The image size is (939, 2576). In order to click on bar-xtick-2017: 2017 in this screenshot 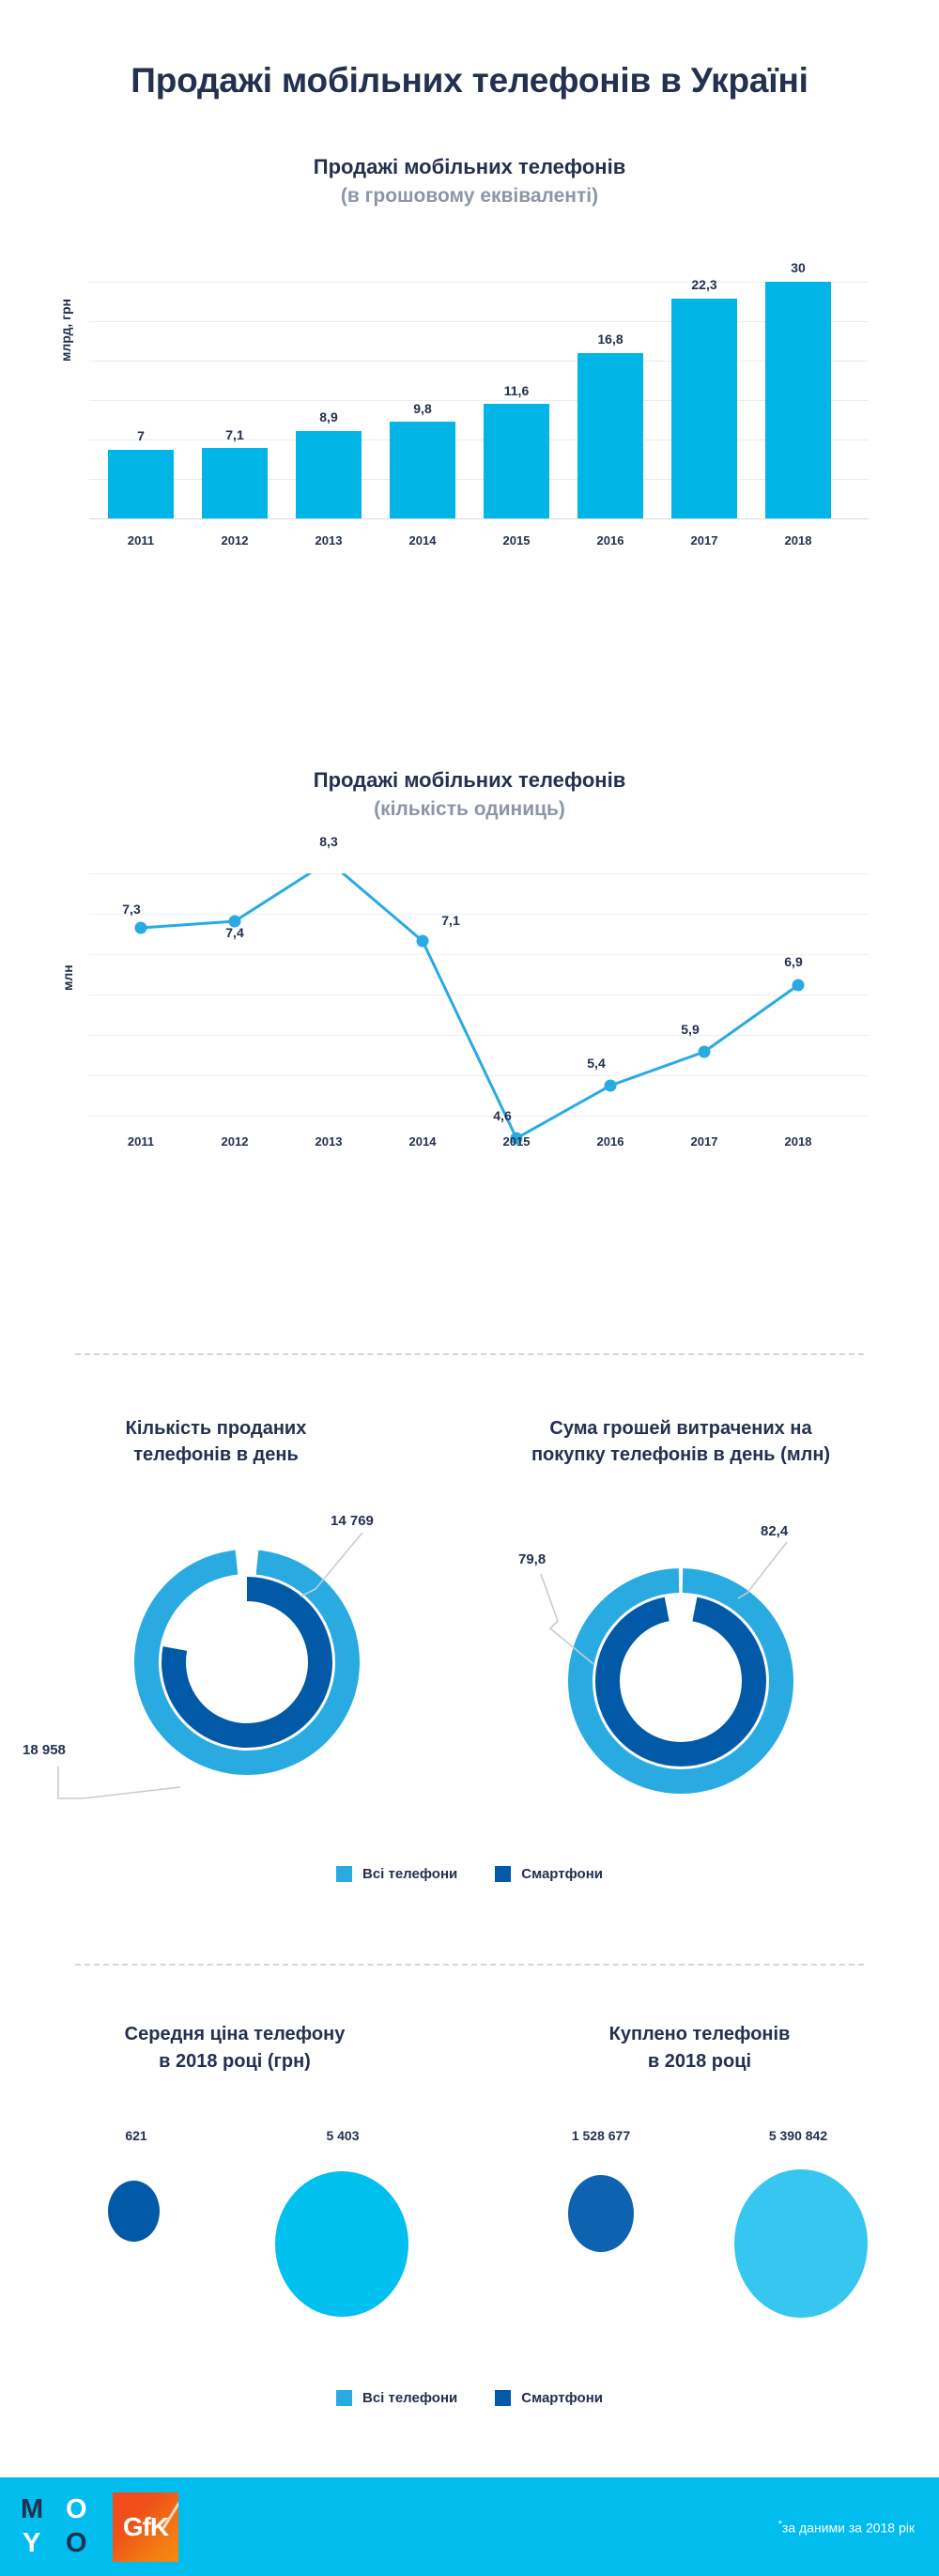, I will do `click(704, 540)`.